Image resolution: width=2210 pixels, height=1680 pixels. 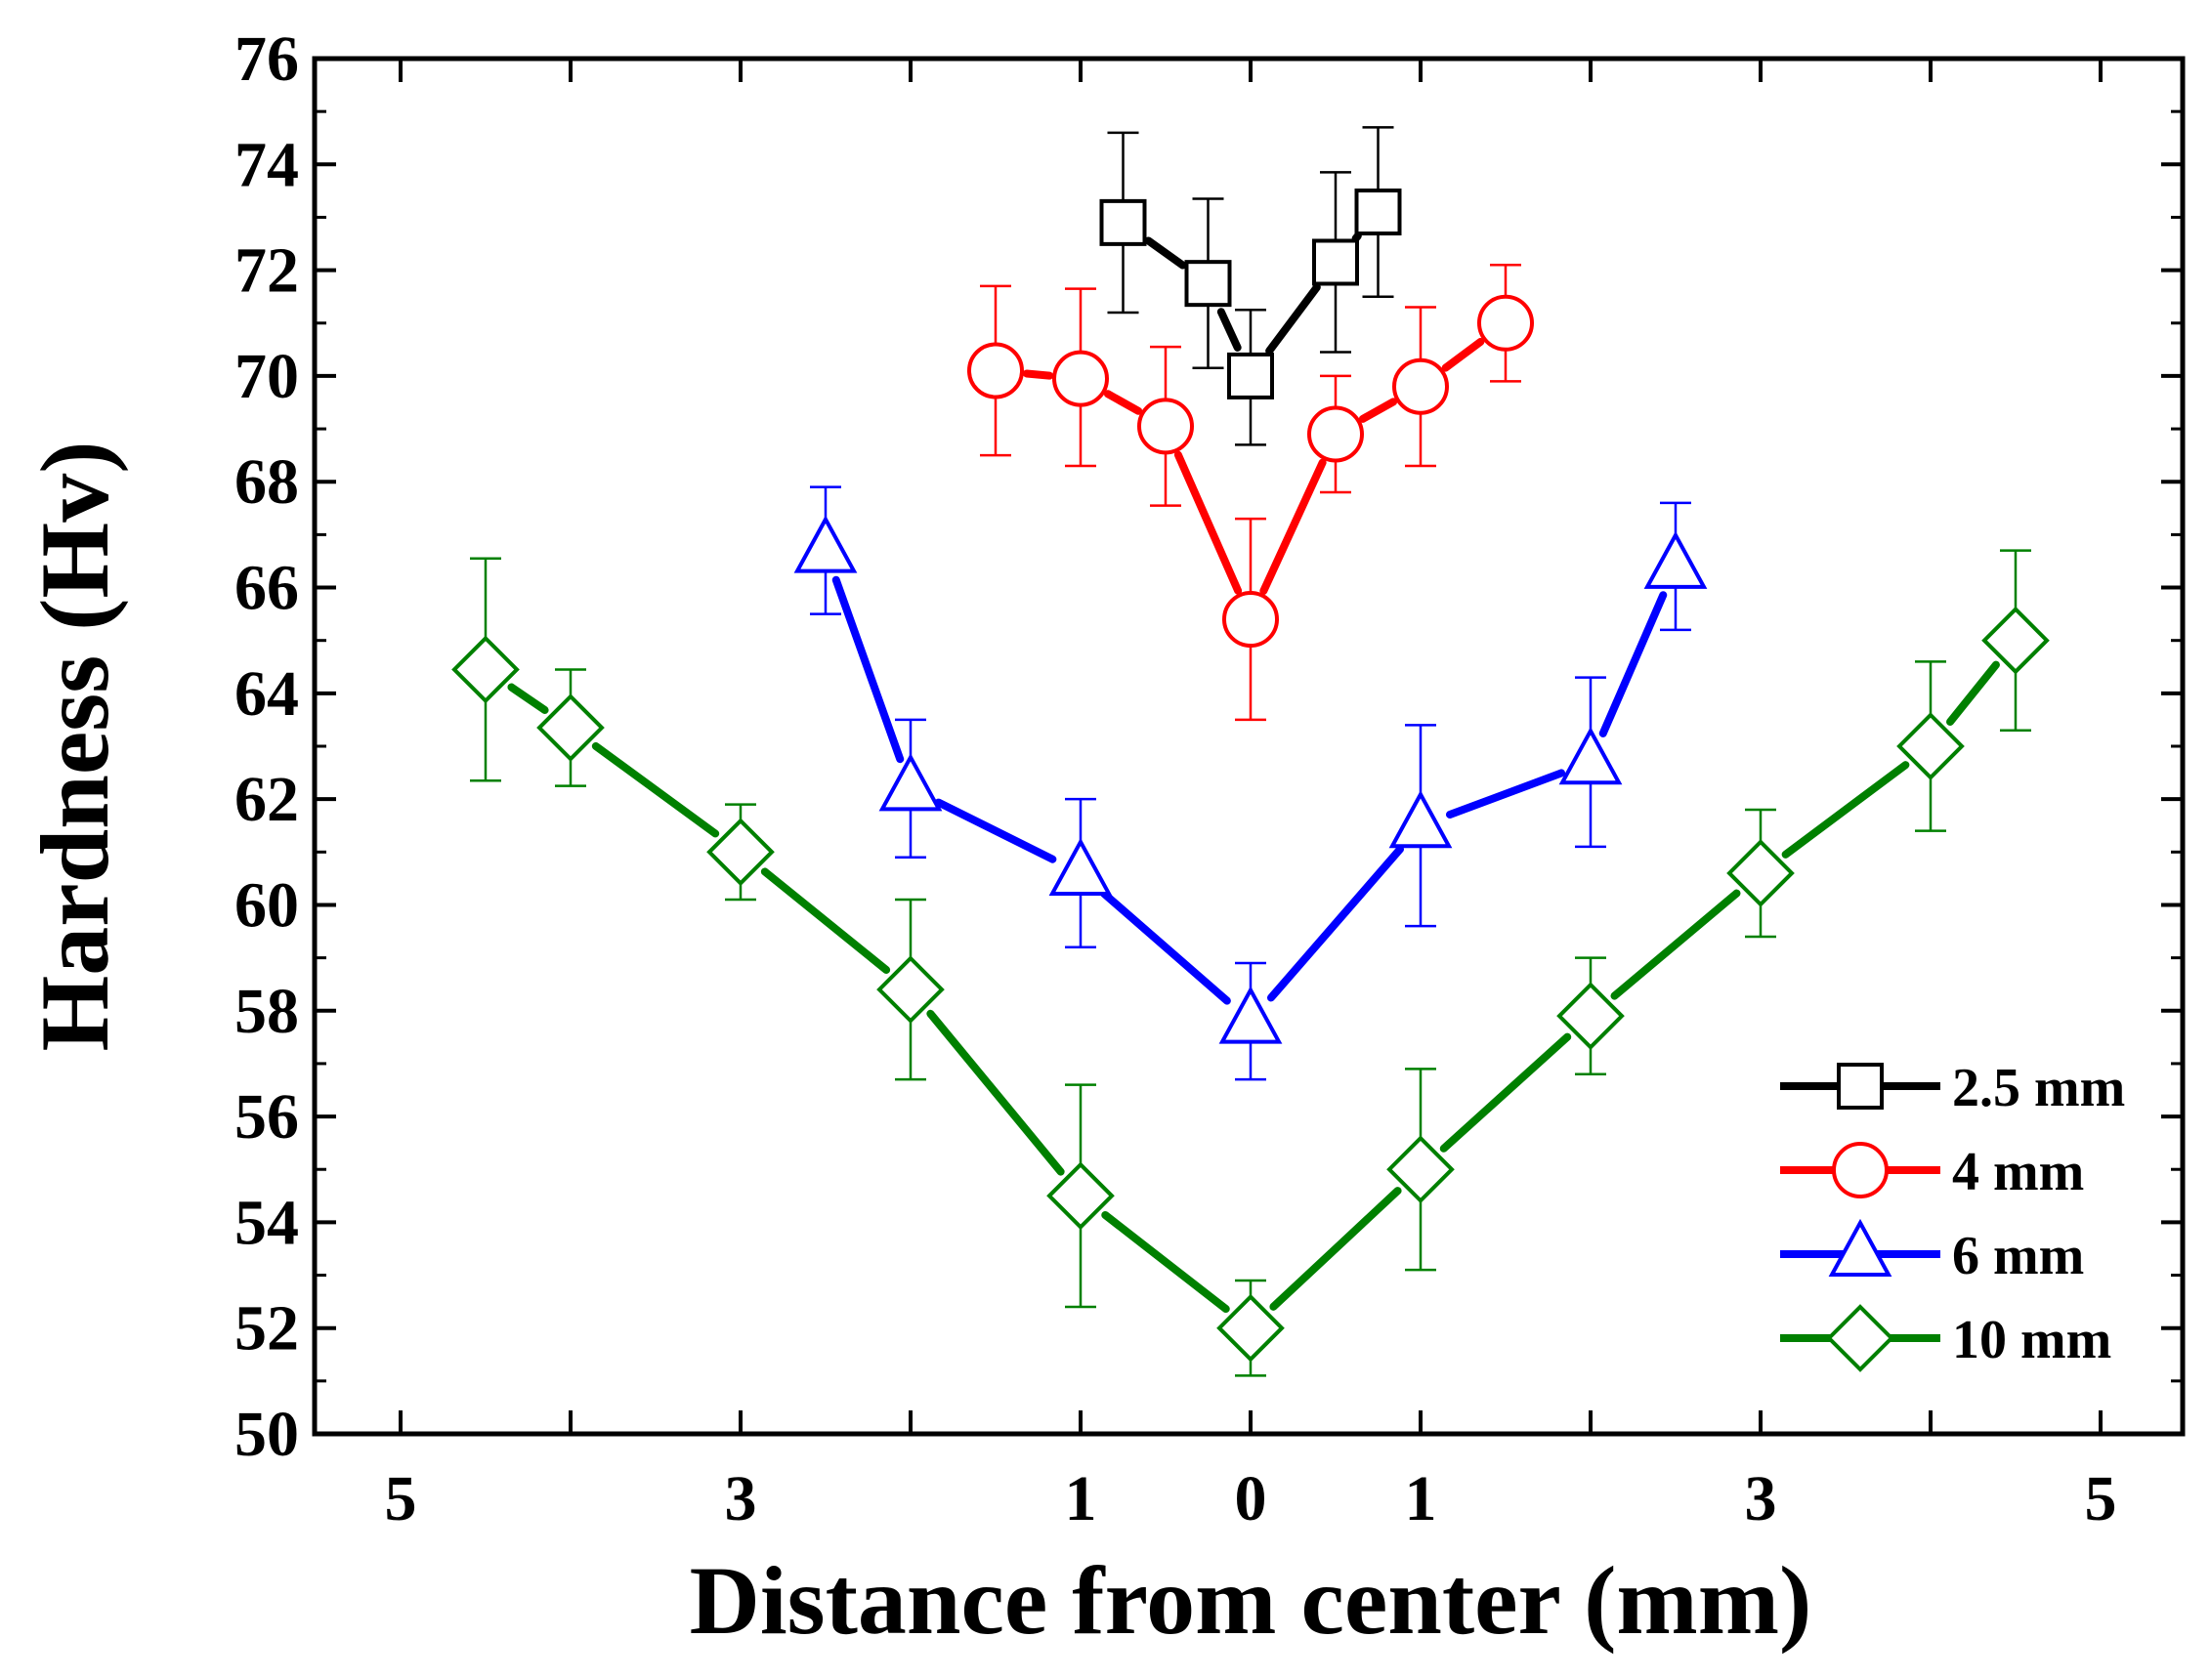 What do you see at coordinates (266, 482) in the screenshot?
I see `y-tick-label: 68` at bounding box center [266, 482].